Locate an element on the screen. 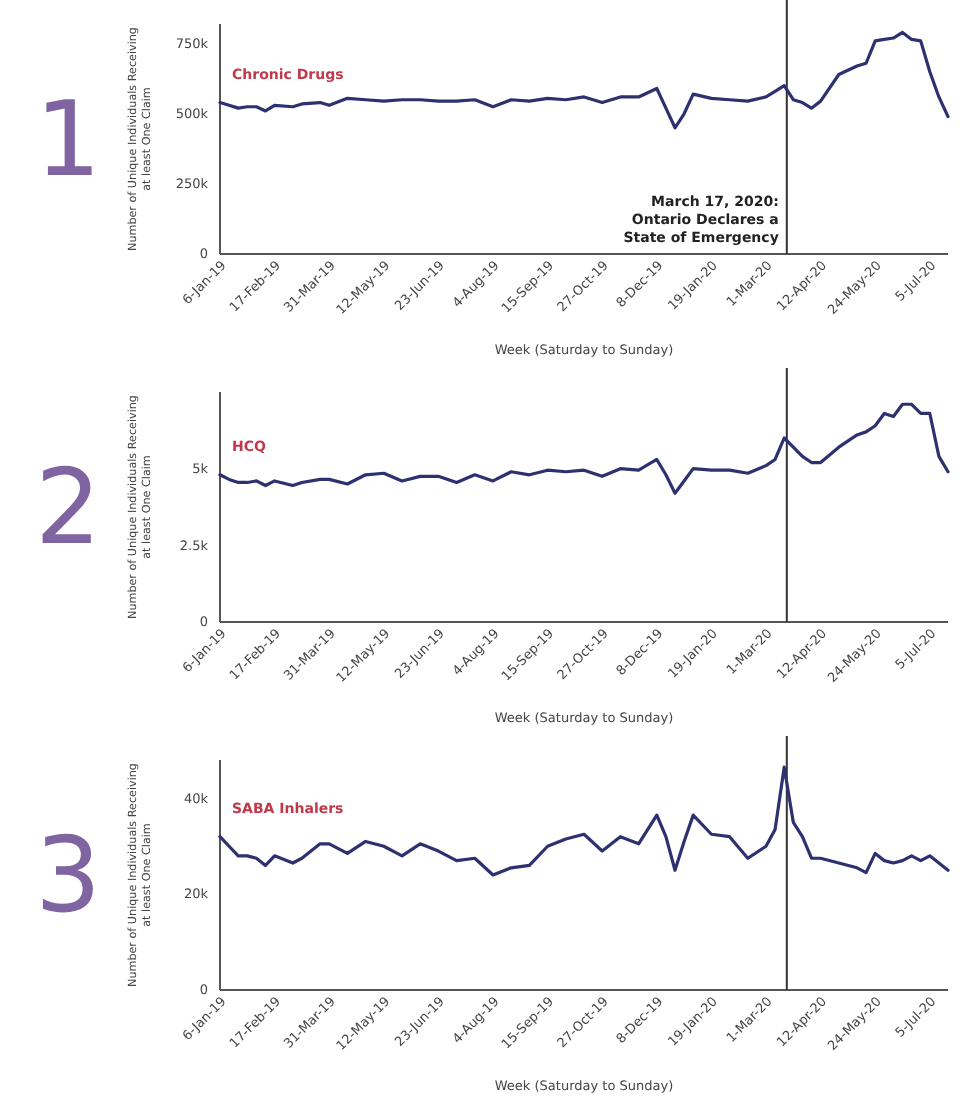  text: 2 is located at coordinates (68, 509).